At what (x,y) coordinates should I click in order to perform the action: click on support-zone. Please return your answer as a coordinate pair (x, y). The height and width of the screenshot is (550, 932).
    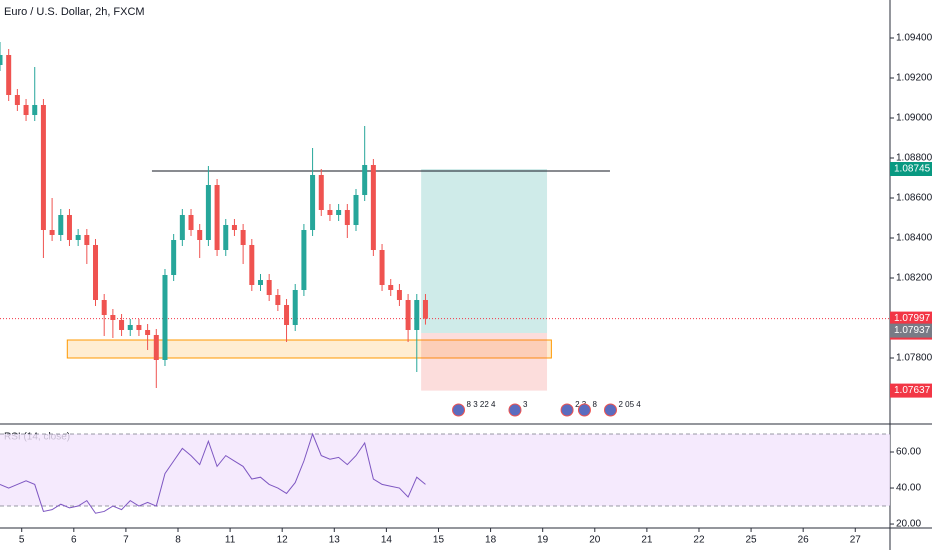
    Looking at the image, I should click on (309, 349).